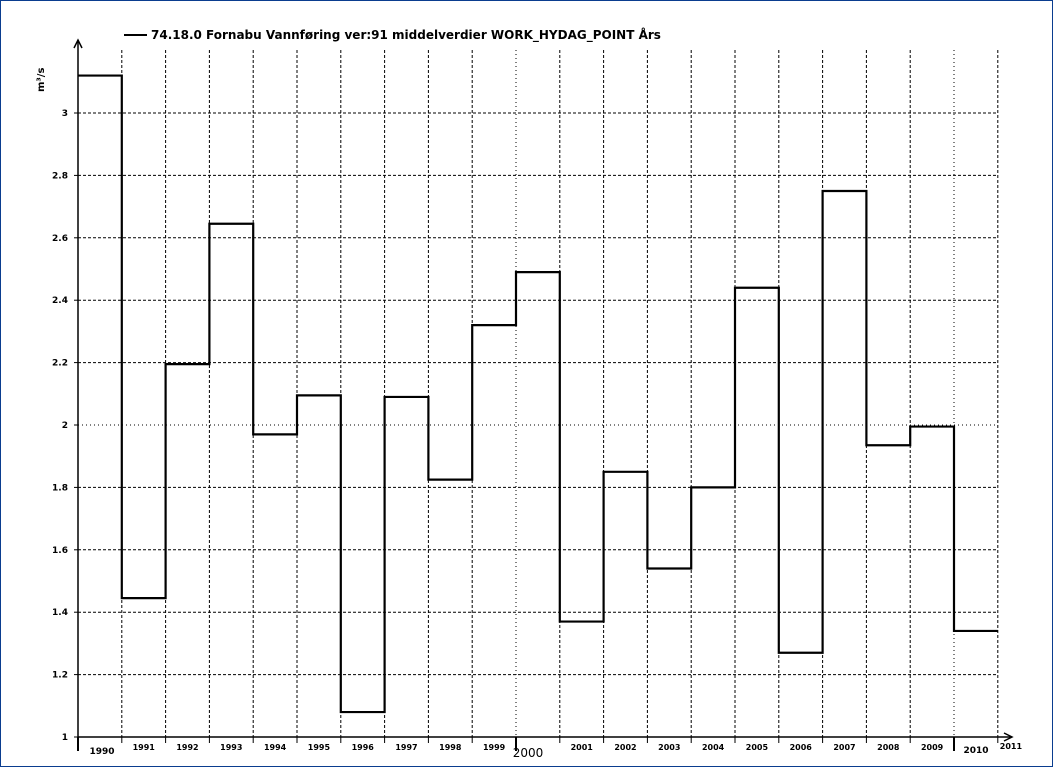  Describe the element at coordinates (187, 747) in the screenshot. I see `x-tick-label: 1992` at that location.